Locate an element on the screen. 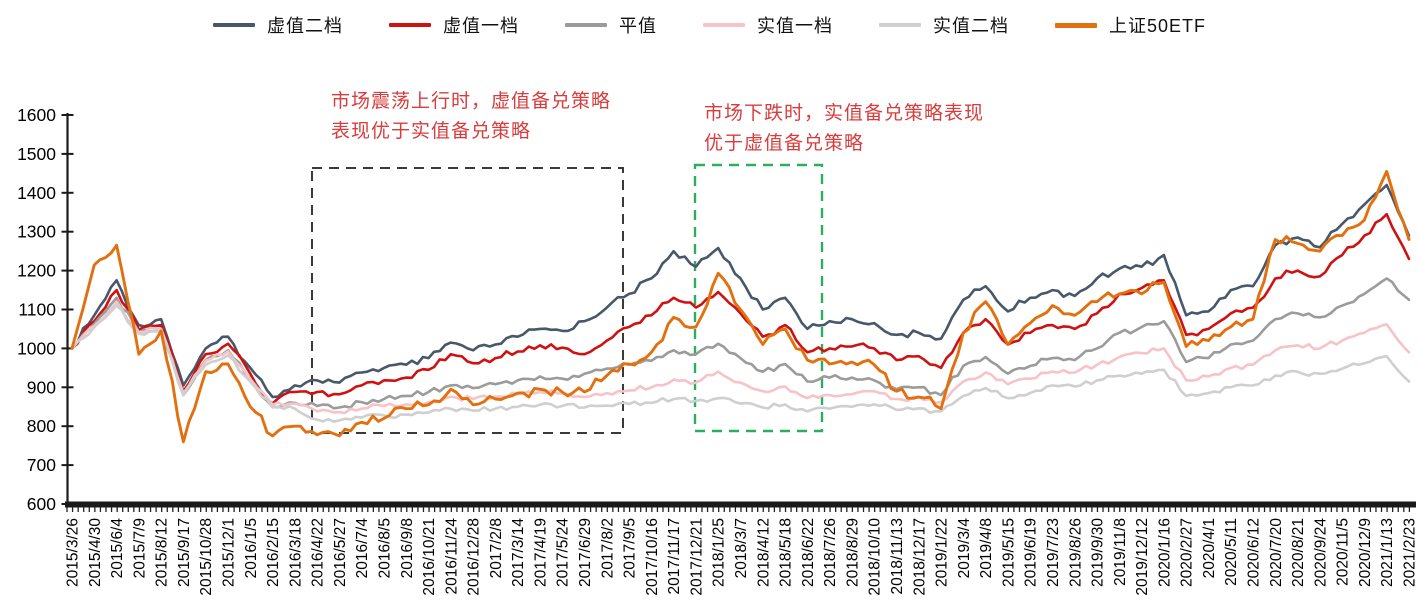  annotation-line: 市场下跌时，实值备兑策略表现 is located at coordinates (844, 113).